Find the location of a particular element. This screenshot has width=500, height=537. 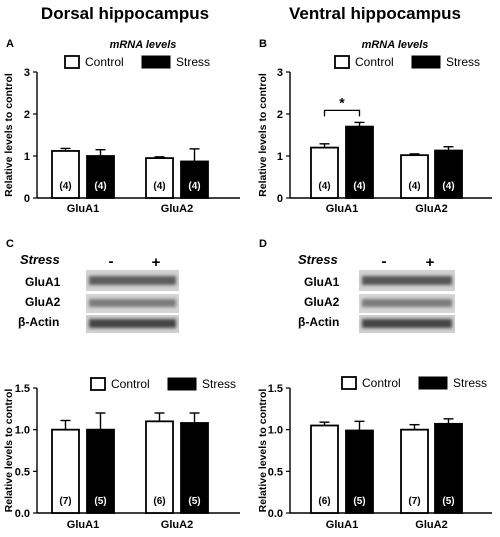

panel-letter-d: D is located at coordinates (263, 244).